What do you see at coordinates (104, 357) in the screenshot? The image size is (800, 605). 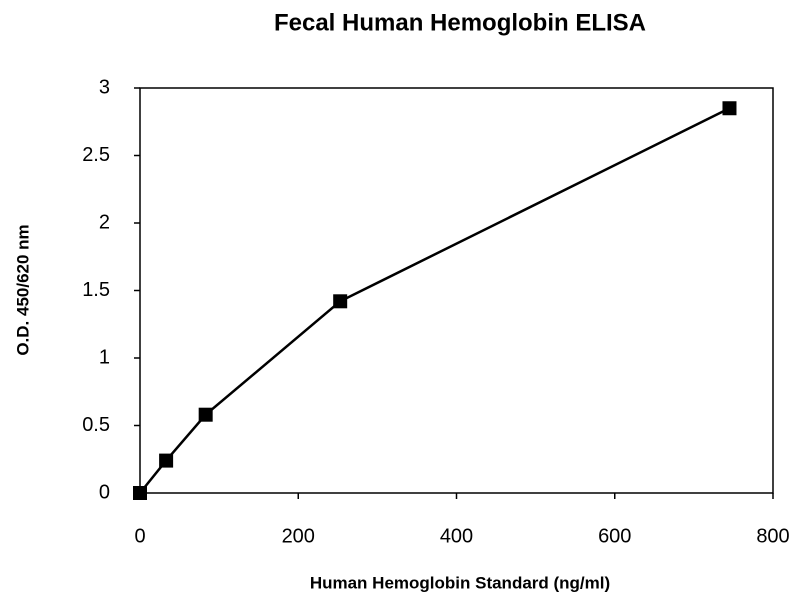 I see `y-tick-label: 1` at bounding box center [104, 357].